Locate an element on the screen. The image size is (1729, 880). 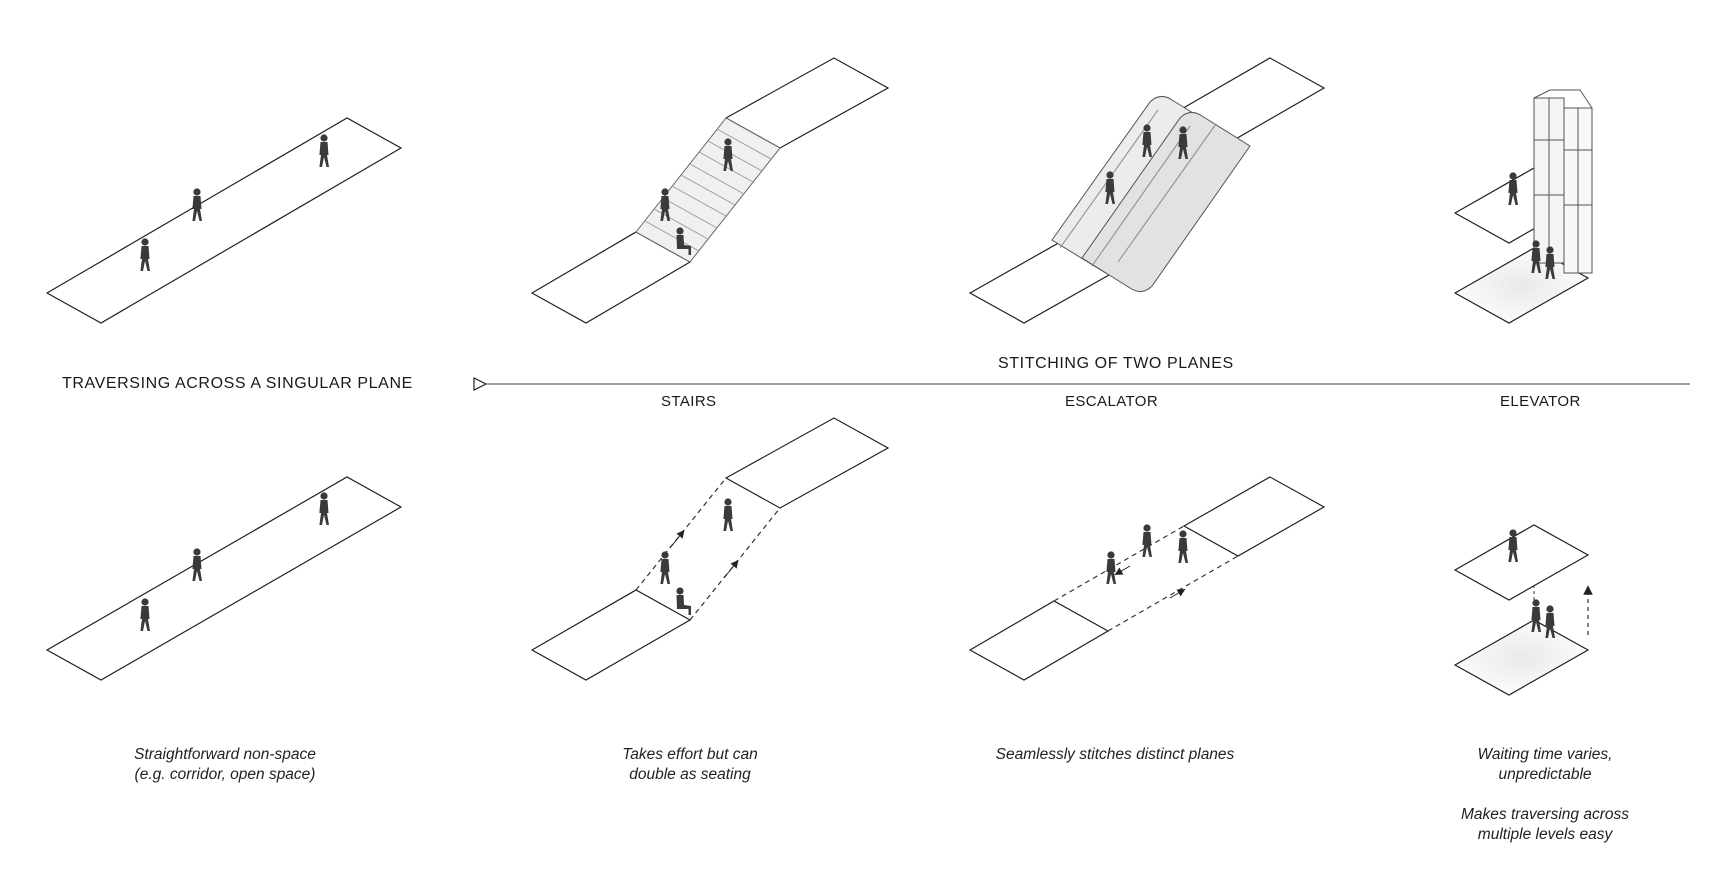
caption-line: unpredictable is located at coordinates (1545, 774).